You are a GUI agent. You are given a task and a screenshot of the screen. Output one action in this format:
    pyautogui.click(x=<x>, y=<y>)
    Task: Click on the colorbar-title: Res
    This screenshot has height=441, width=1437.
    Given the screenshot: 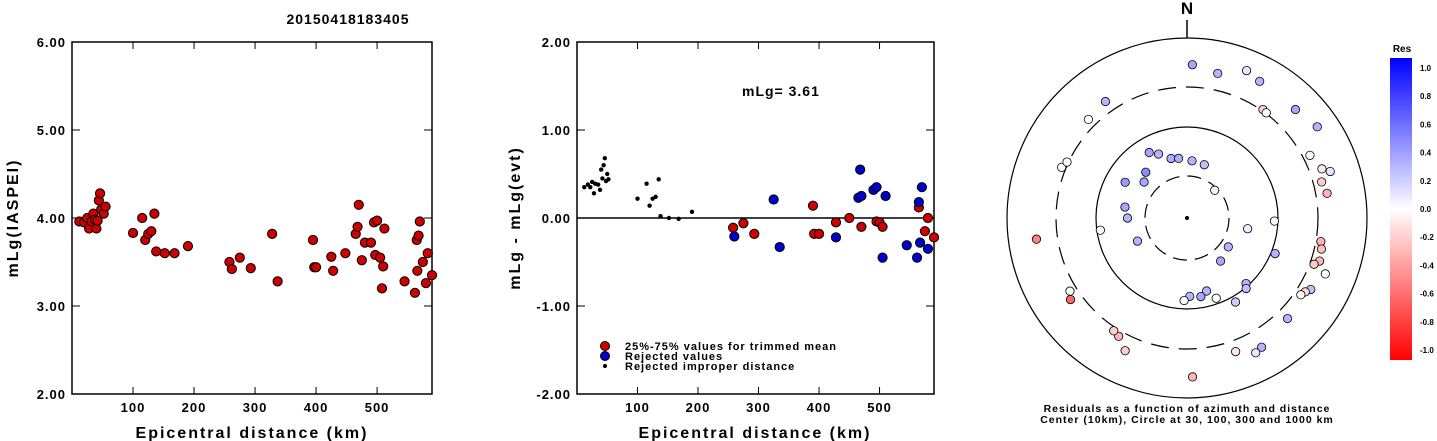 What is the action you would take?
    pyautogui.click(x=1402, y=49)
    